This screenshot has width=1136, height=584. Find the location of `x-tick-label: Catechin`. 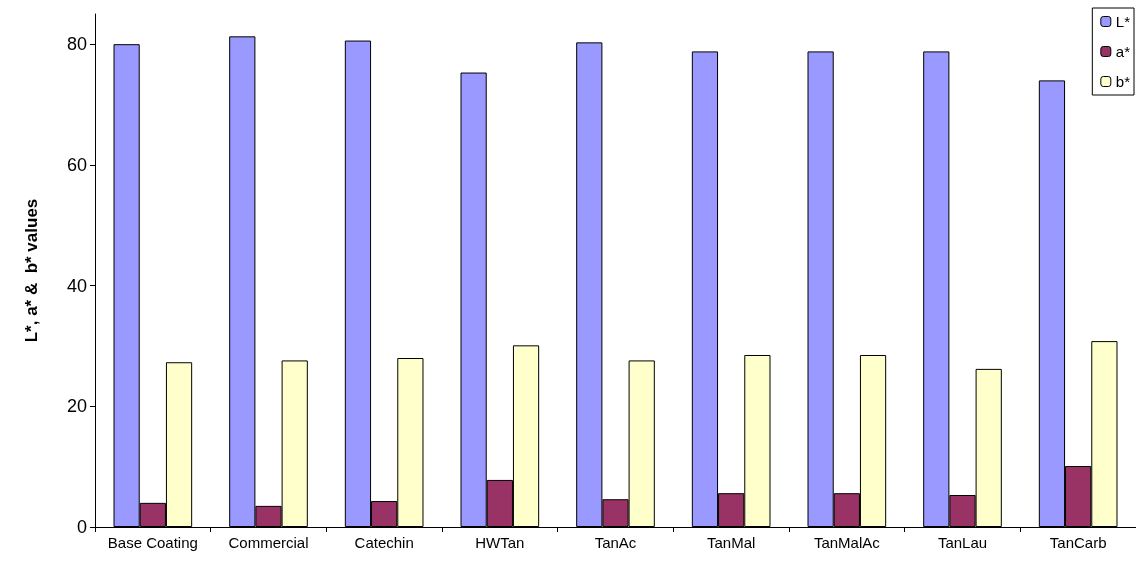

x-tick-label: Catechin is located at coordinates (384, 542).